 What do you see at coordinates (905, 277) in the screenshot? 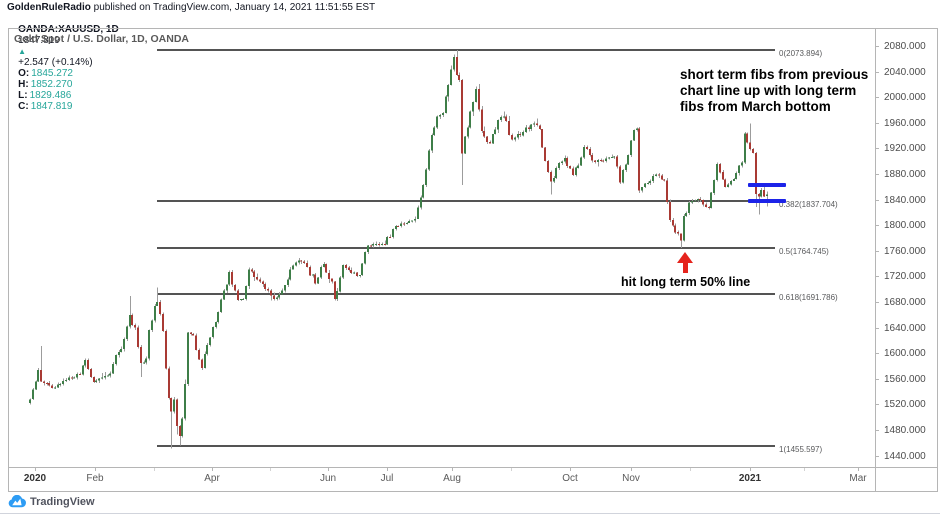
I see `price-axis-label: 1720.000` at bounding box center [905, 277].